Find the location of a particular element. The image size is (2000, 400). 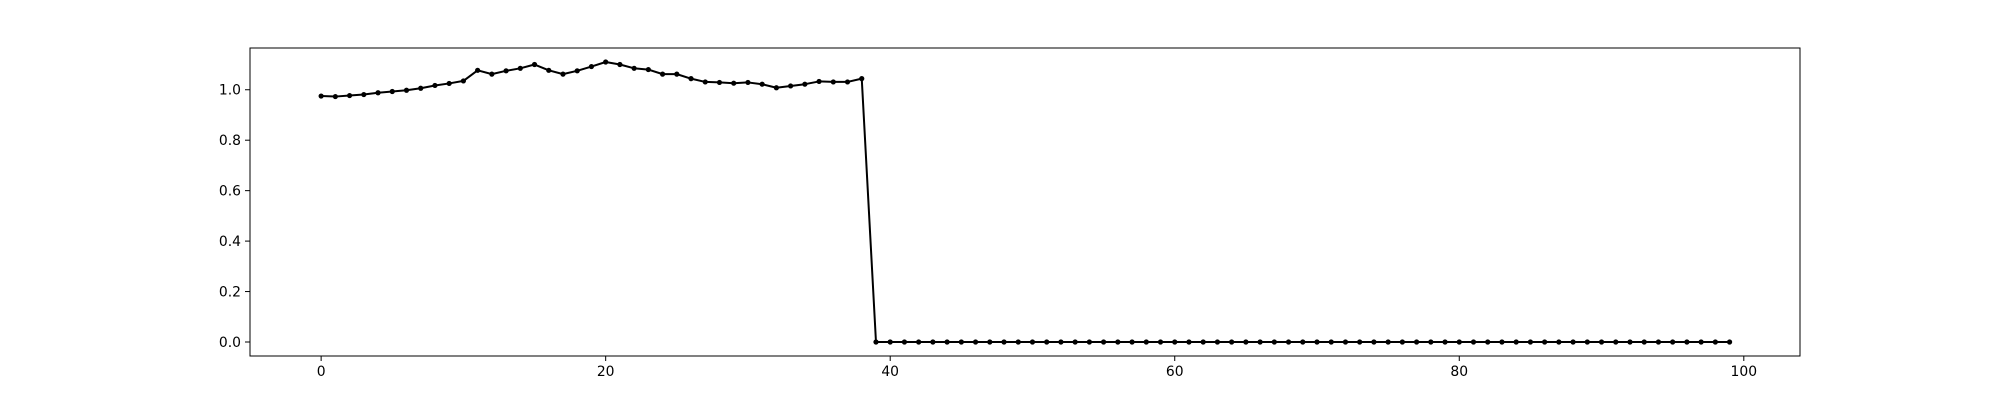

y-tick-label: 0.2 is located at coordinates (230, 293).